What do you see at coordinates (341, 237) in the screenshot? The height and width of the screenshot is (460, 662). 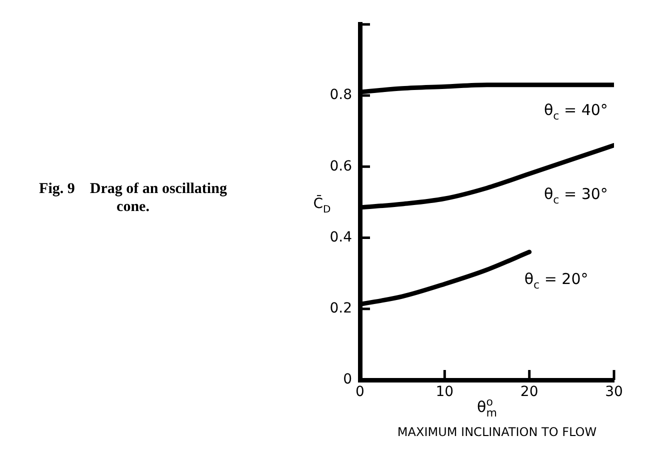 I see `y-tick-label: 0.4` at bounding box center [341, 237].